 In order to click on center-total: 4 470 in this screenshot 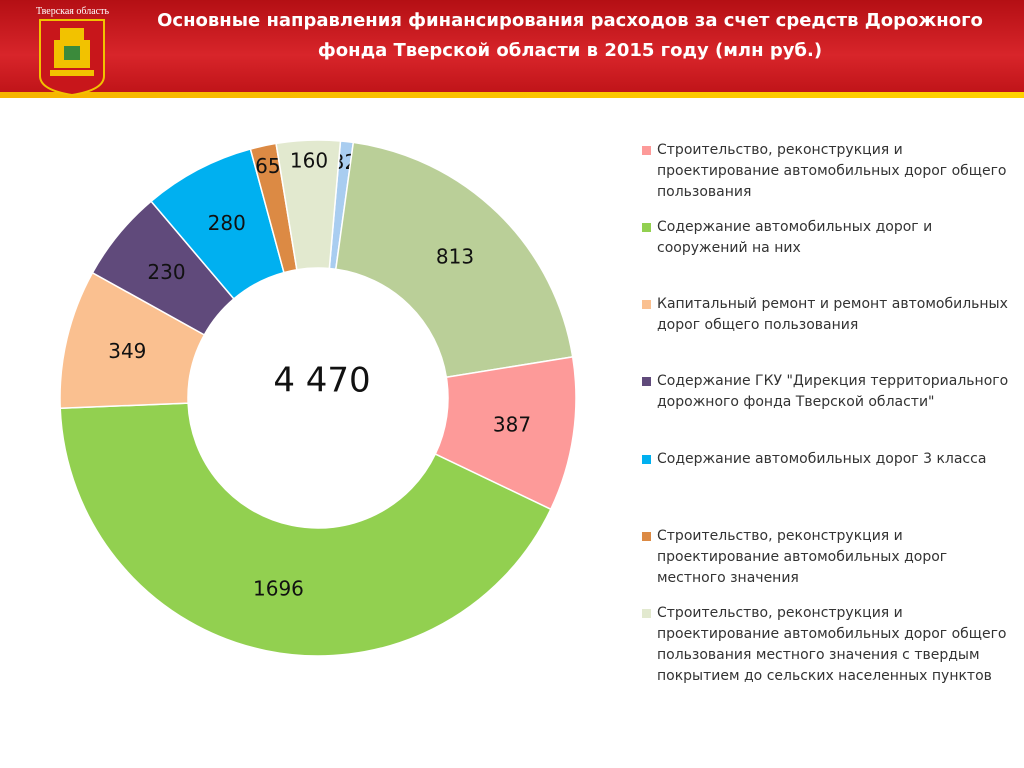, I will do `click(321, 381)`.